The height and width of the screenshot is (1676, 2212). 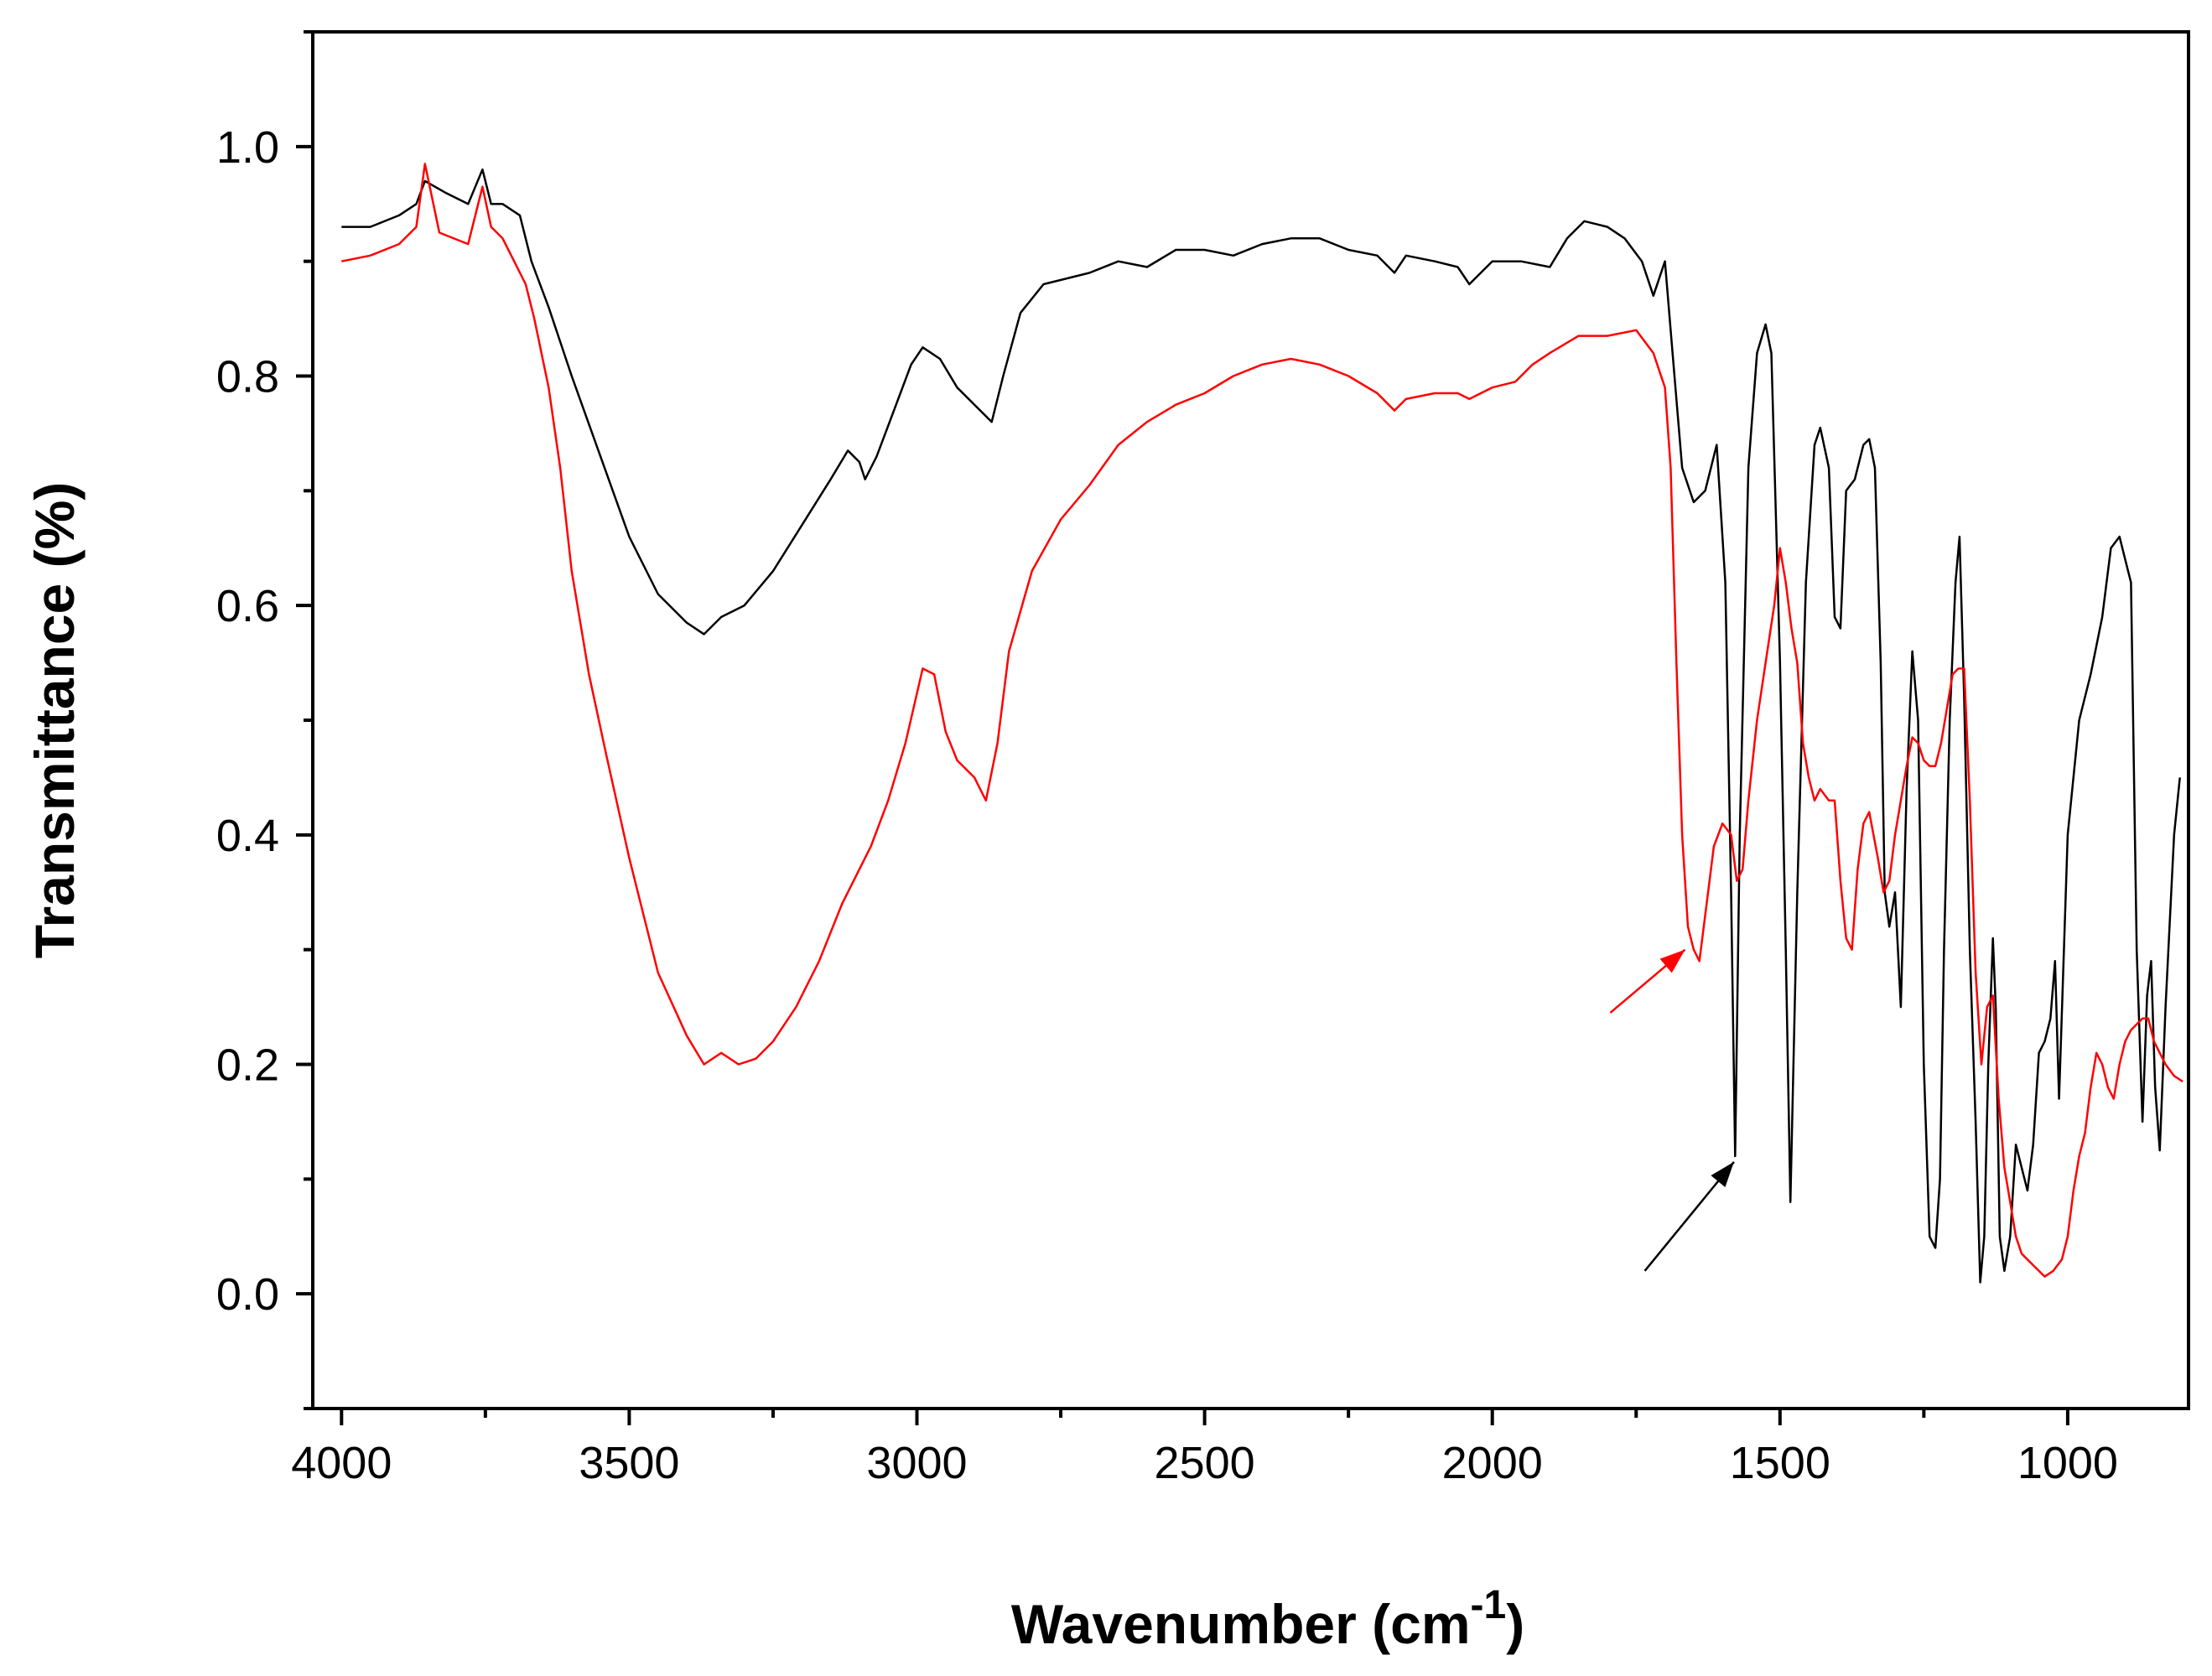 I want to click on y-tick-label: 0.8, so click(x=248, y=377).